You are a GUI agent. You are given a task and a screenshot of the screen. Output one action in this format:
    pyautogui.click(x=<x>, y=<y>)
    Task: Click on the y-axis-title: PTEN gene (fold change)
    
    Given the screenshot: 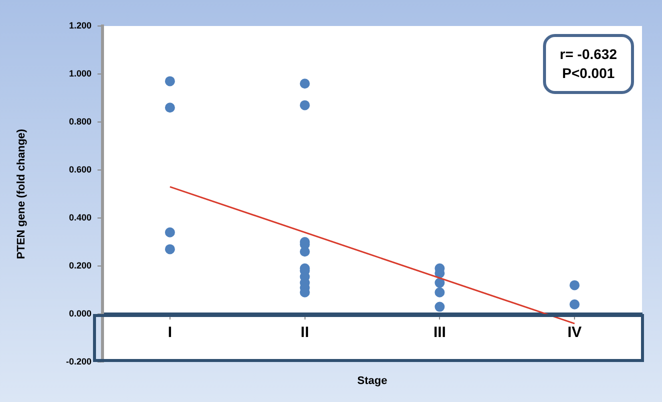 What is the action you would take?
    pyautogui.click(x=22, y=194)
    